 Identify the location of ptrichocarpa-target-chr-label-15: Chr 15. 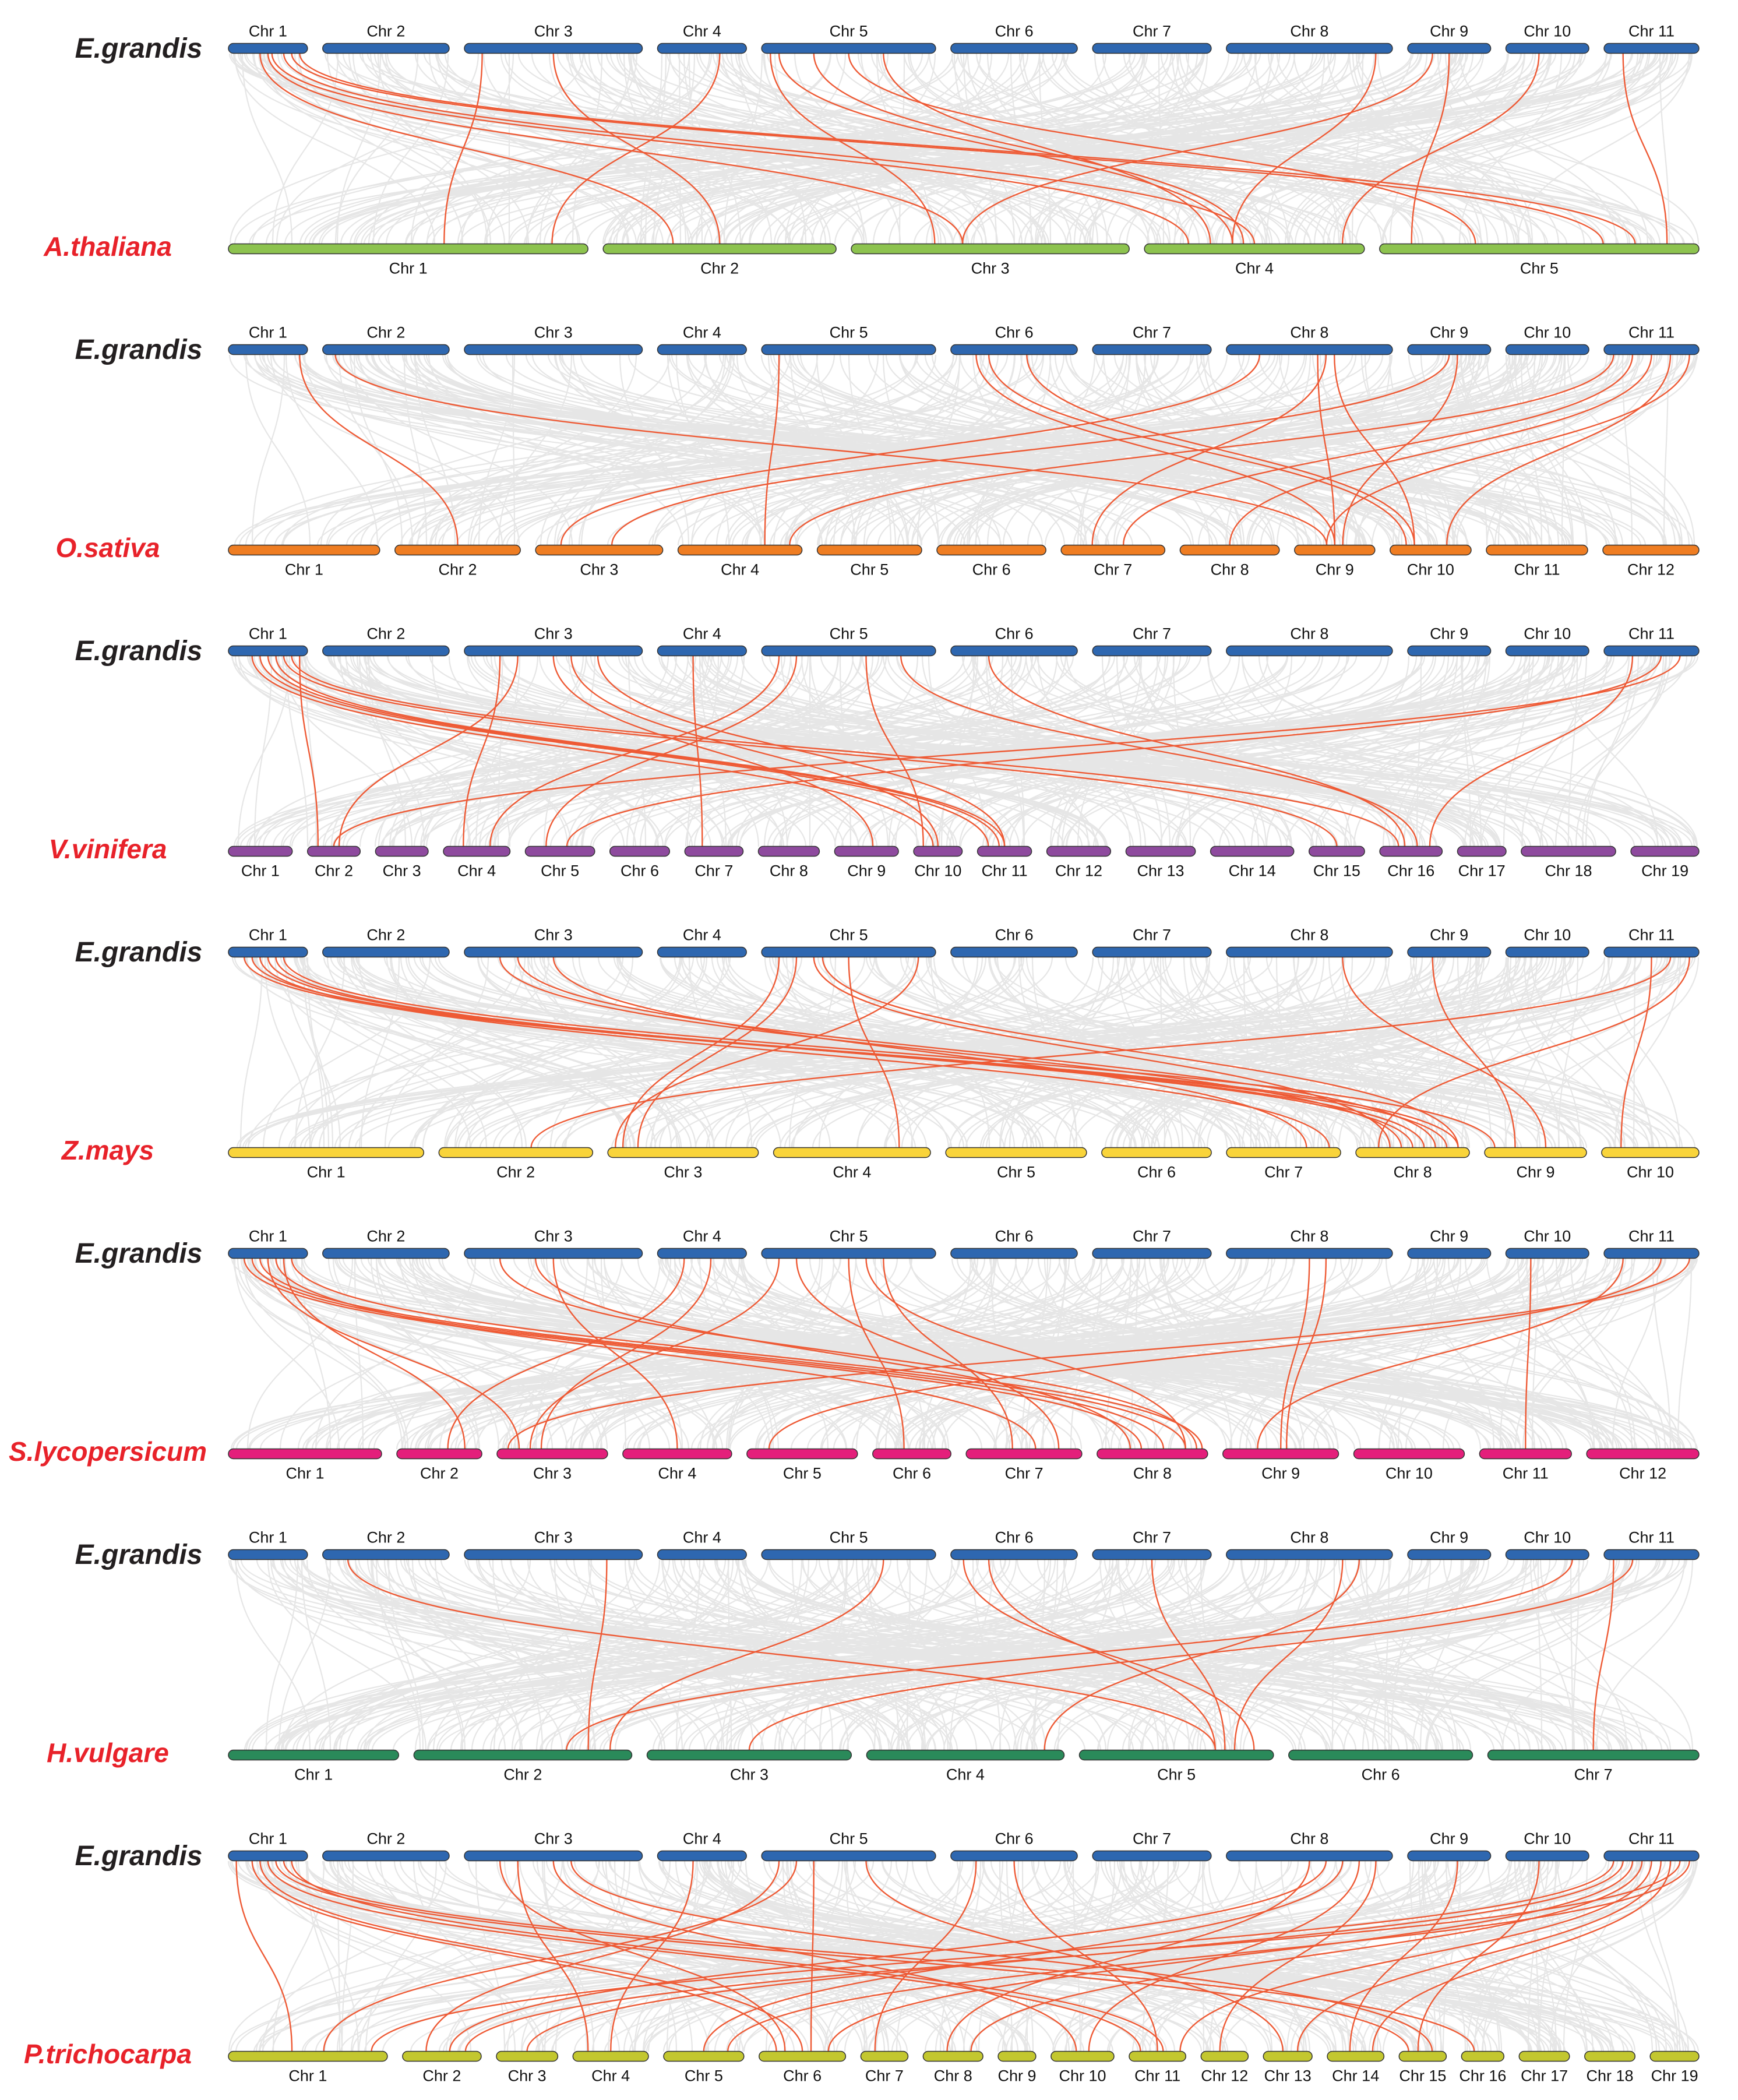
(1422, 2076).